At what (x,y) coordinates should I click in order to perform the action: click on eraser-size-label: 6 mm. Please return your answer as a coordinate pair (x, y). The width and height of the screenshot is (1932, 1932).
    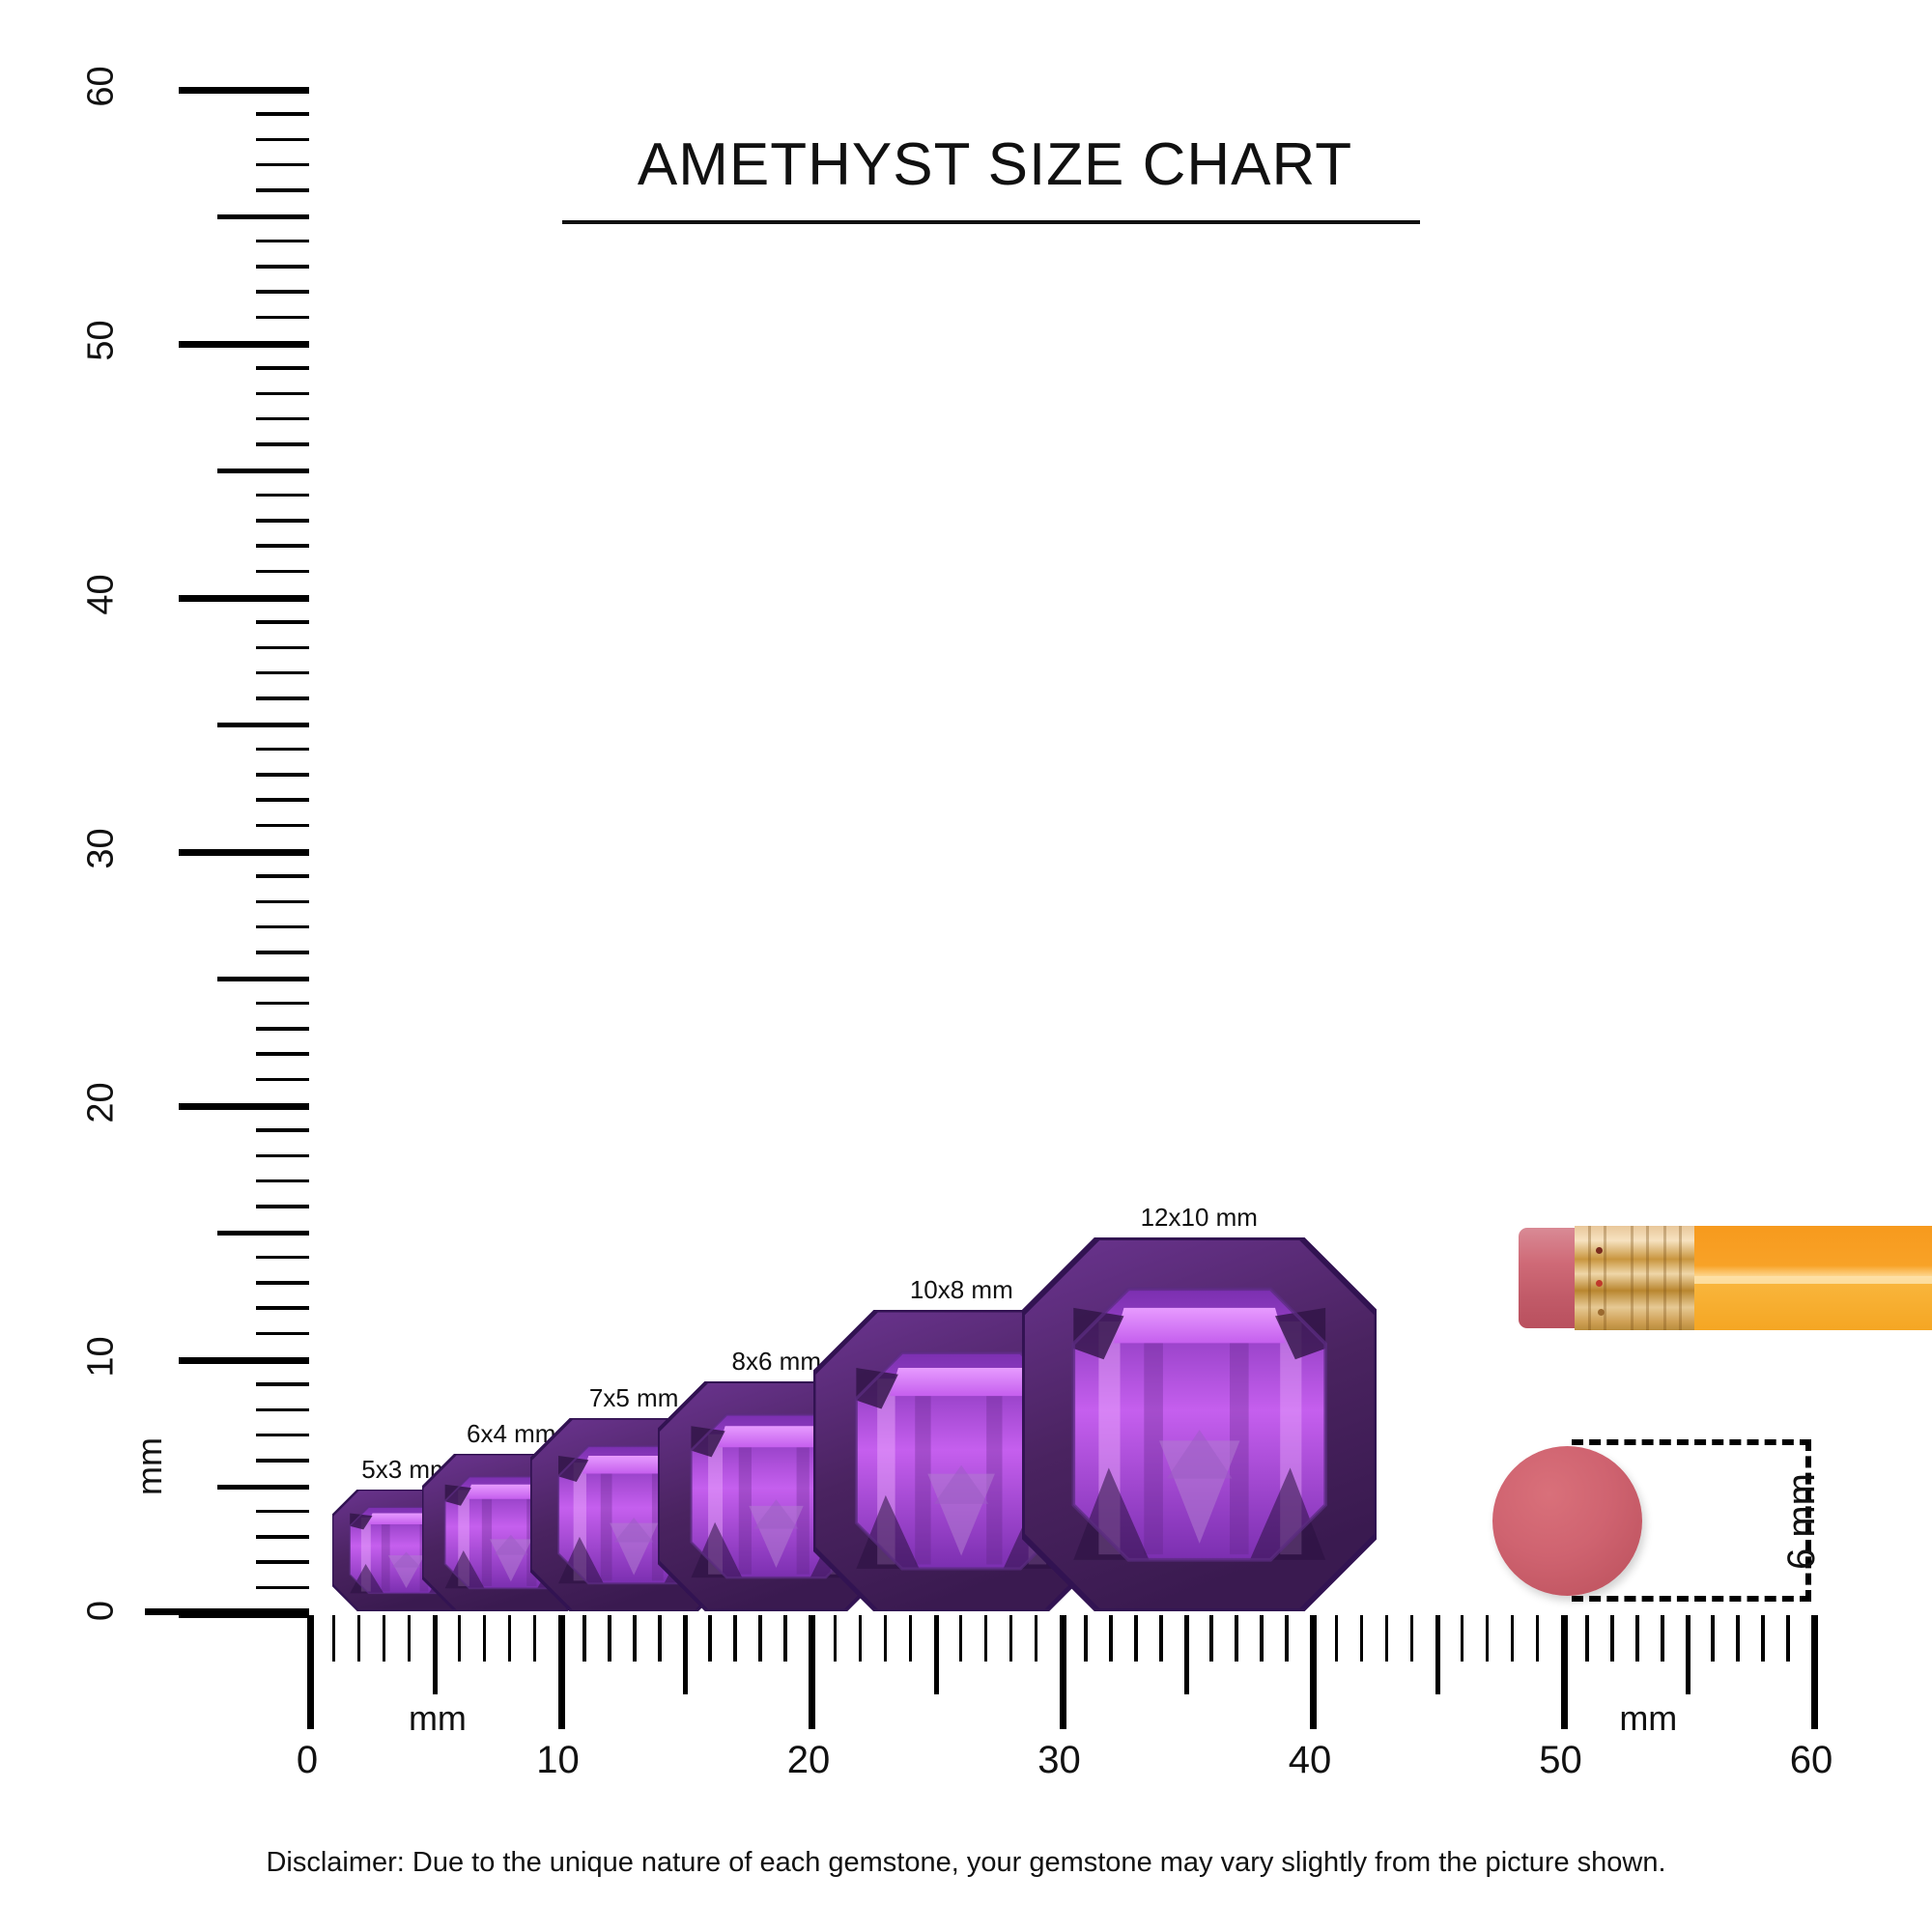
    Looking at the image, I should click on (1801, 1521).